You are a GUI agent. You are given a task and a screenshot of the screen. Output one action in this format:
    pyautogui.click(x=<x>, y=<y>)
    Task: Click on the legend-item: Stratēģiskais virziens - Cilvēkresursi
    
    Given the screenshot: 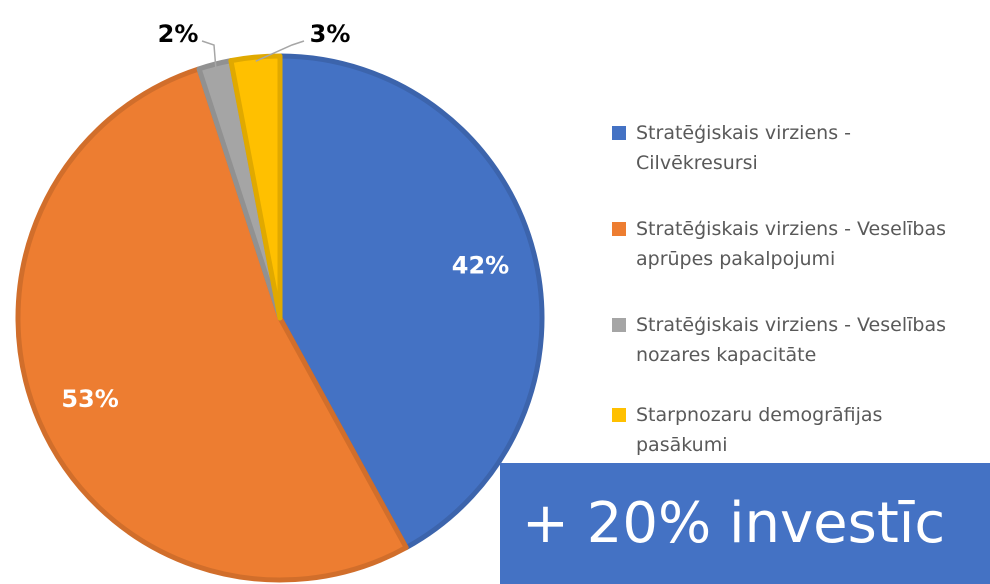 What is the action you would take?
    pyautogui.click(x=789, y=148)
    